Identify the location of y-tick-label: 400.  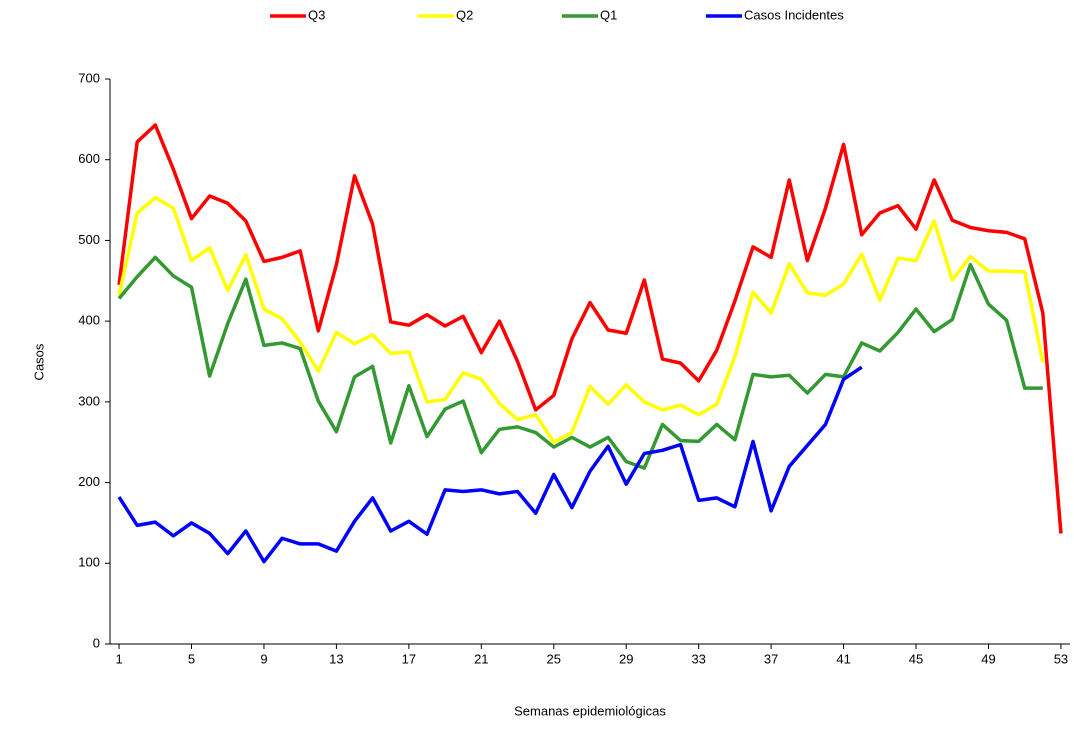
(89, 320).